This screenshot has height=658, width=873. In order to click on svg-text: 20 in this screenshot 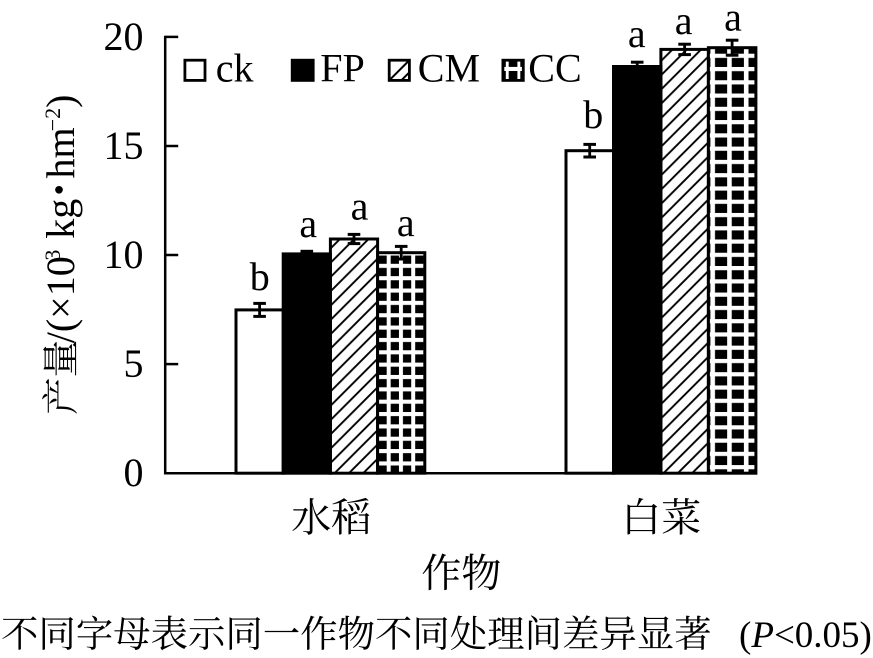, I will do `click(124, 36)`.